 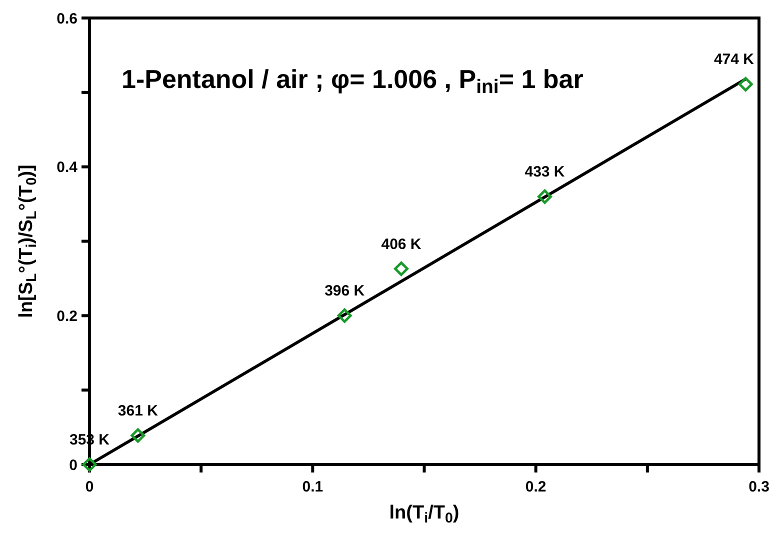 I want to click on x-axis-title: ln(T$_{i}$/T$_{0}$), so click(x=424, y=514).